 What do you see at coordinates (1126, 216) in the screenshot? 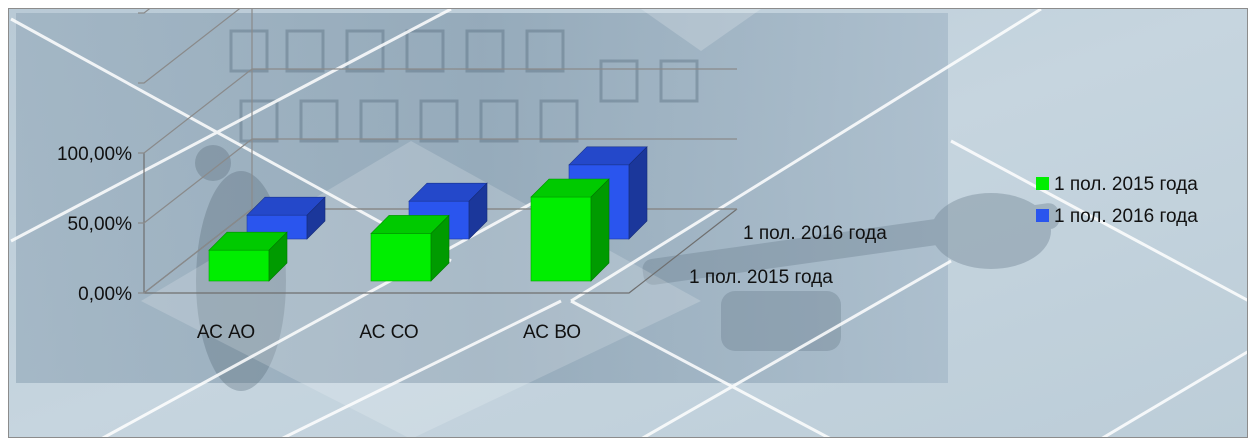
I see `legend-label: 1 пол. 2016 года` at bounding box center [1126, 216].